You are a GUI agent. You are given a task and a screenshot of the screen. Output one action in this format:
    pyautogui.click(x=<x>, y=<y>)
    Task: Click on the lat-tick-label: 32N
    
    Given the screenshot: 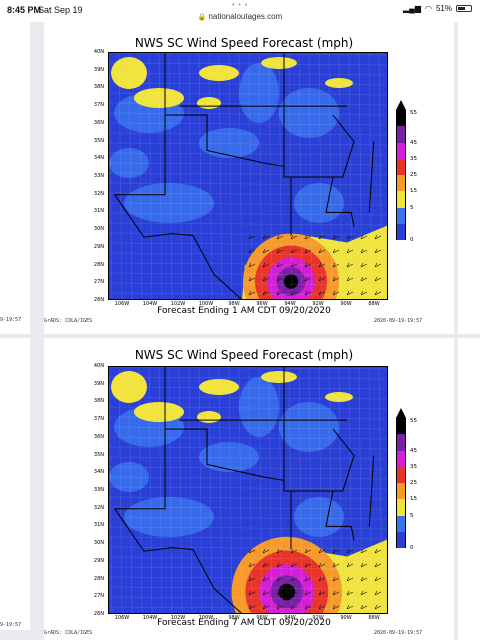 What is the action you would take?
    pyautogui.click(x=98, y=193)
    